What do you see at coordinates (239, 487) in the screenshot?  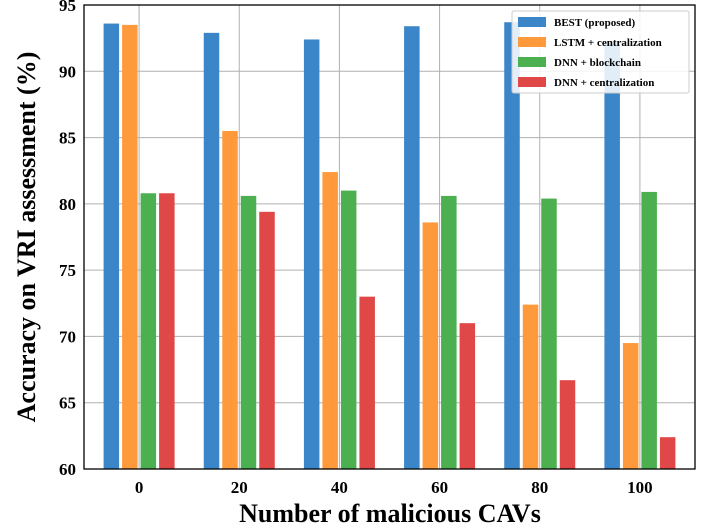 I see `x-tick-label: 20` at bounding box center [239, 487].